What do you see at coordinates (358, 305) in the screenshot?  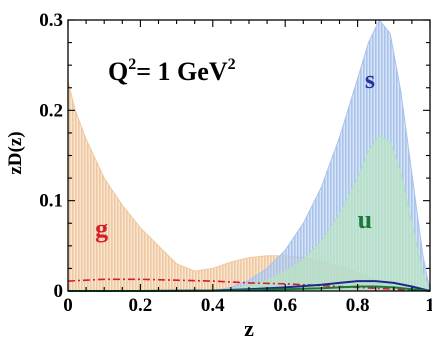 I see `x-tick-label: 0.8` at bounding box center [358, 305].